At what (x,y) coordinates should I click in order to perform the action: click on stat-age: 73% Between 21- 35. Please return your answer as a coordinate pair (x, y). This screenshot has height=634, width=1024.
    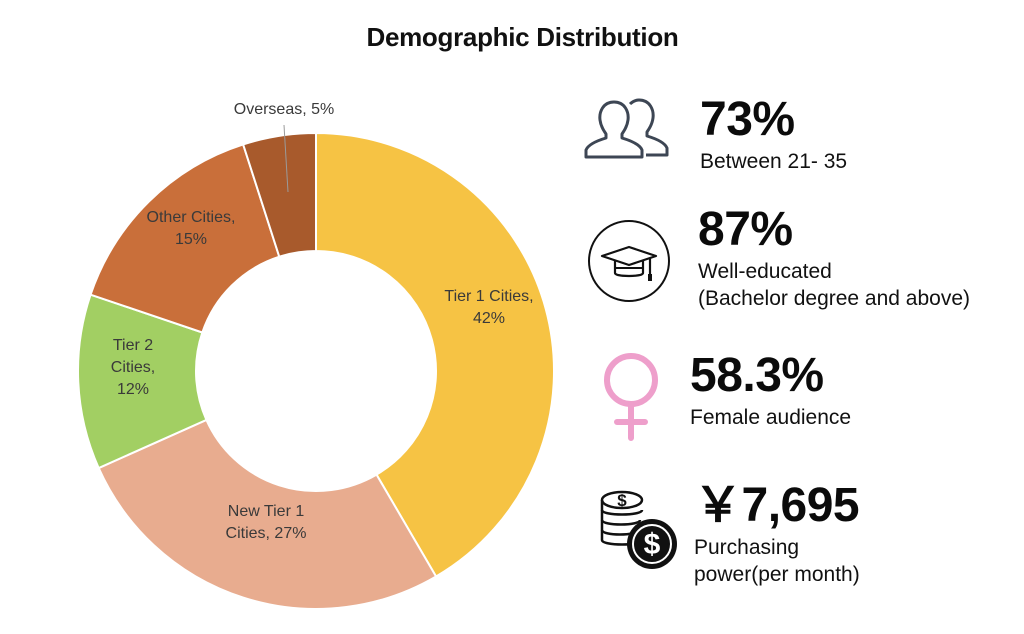
    Looking at the image, I should click on (773, 135).